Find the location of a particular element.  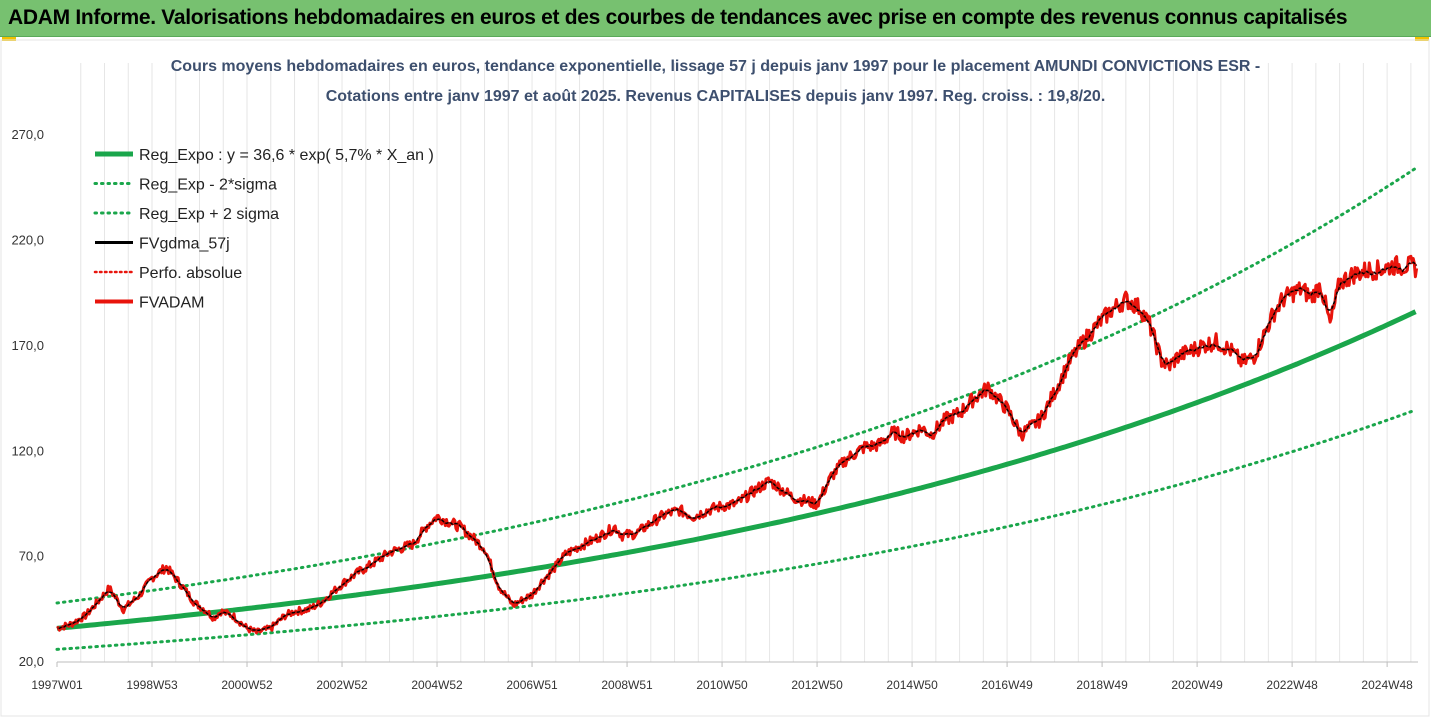

x-tick-label: 1997W01 is located at coordinates (57, 685).